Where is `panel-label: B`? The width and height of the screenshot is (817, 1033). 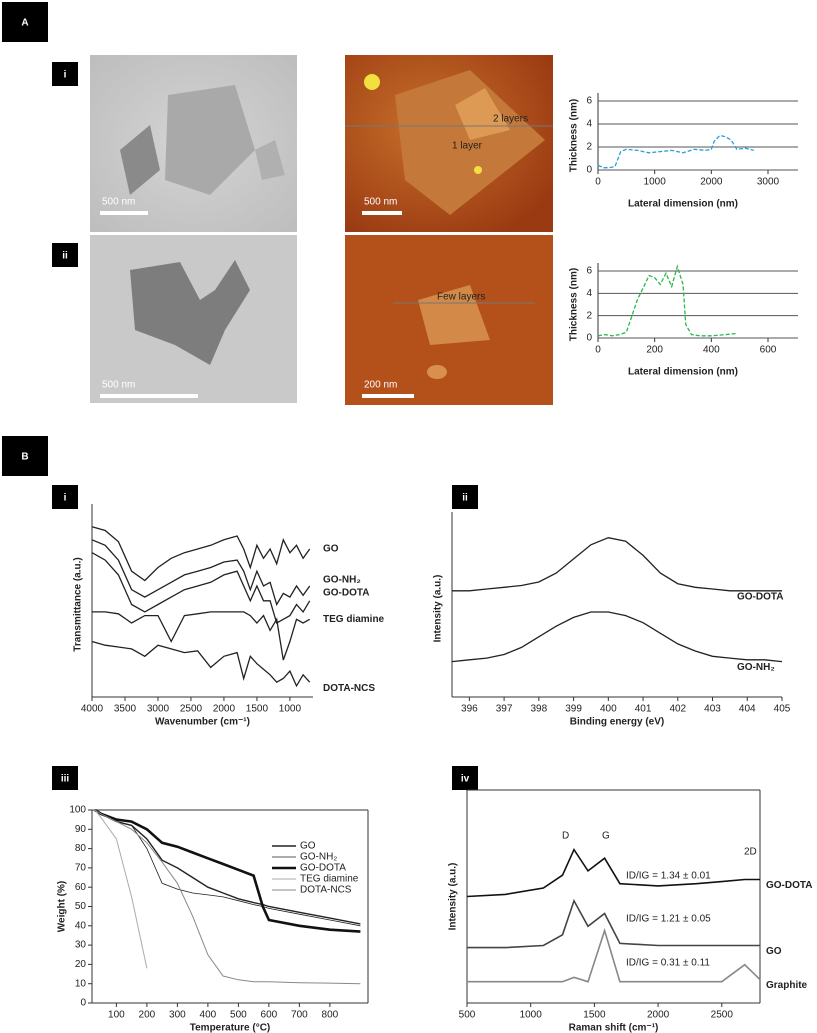 panel-label: B is located at coordinates (24, 457).